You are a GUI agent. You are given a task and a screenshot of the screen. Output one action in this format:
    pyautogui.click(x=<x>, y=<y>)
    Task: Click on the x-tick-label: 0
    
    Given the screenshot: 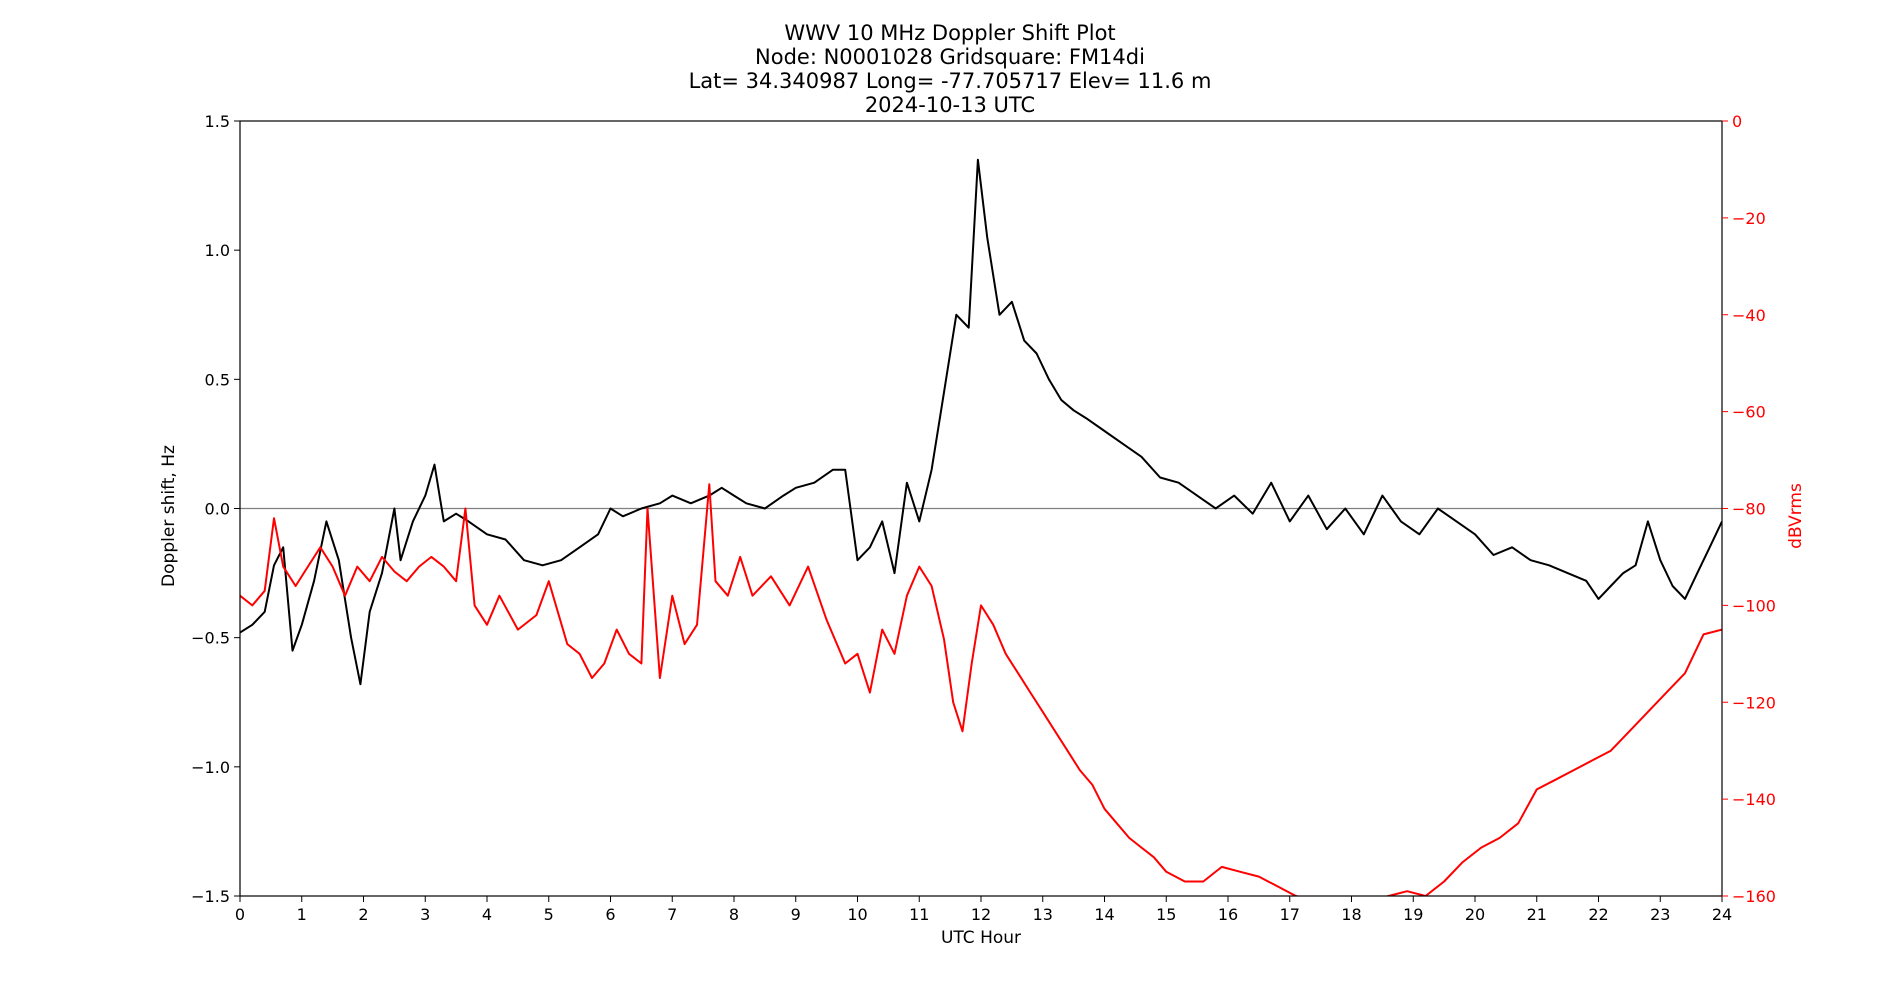 What is the action you would take?
    pyautogui.click(x=240, y=914)
    